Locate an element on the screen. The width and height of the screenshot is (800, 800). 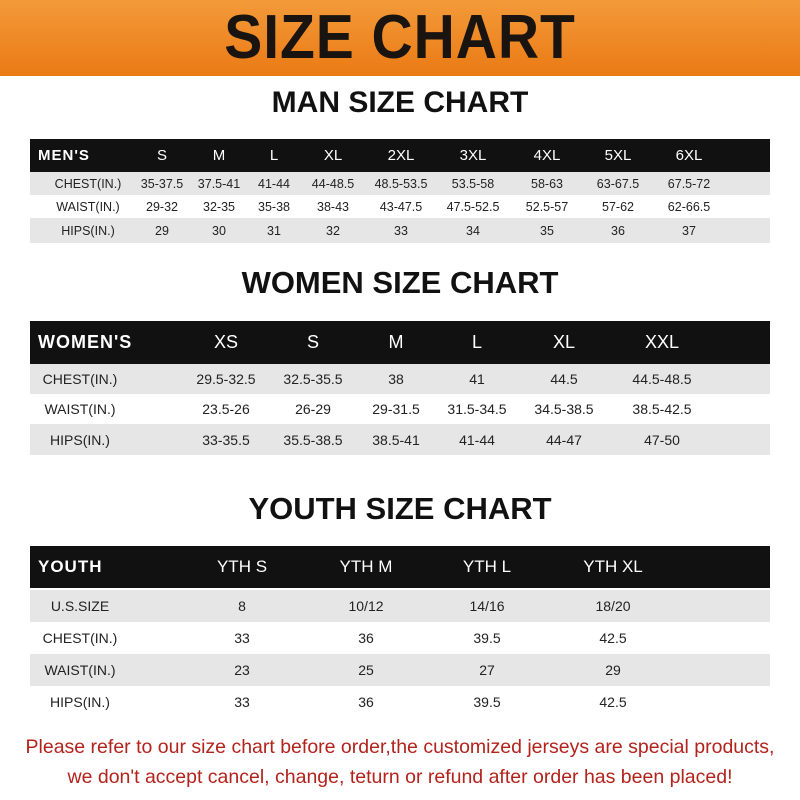
table-cell: 35 is located at coordinates (547, 230).